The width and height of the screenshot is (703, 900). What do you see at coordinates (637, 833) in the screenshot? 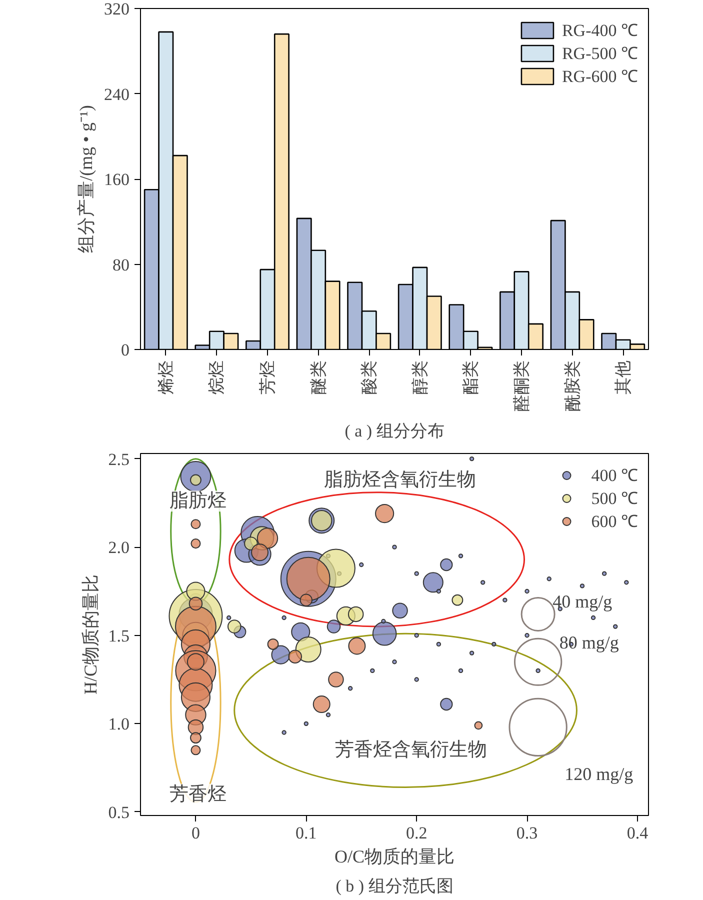
I see `x-tick-label: 0.4` at bounding box center [637, 833].